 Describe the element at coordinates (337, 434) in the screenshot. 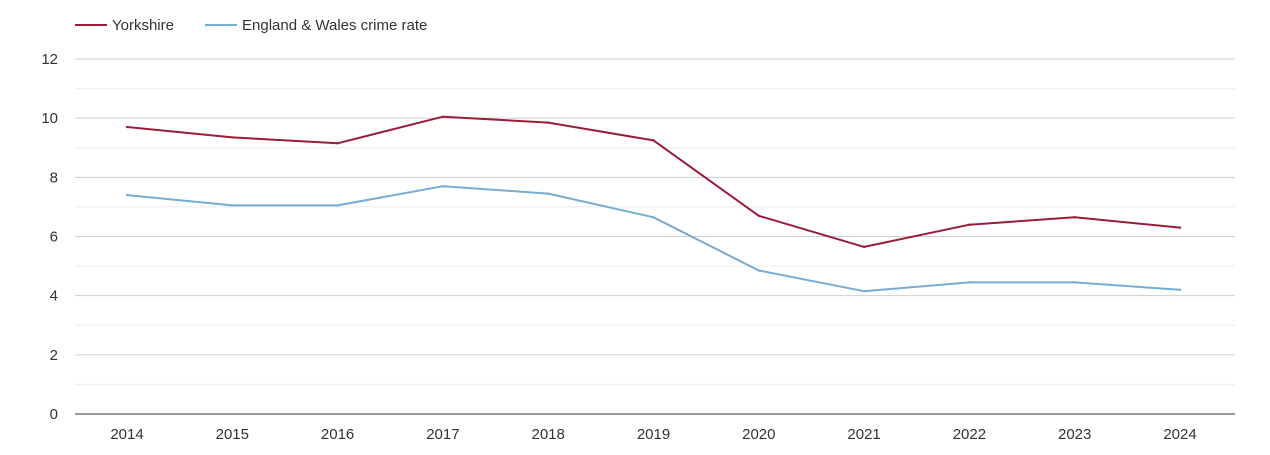

I see `x-tick-label: 2016` at that location.